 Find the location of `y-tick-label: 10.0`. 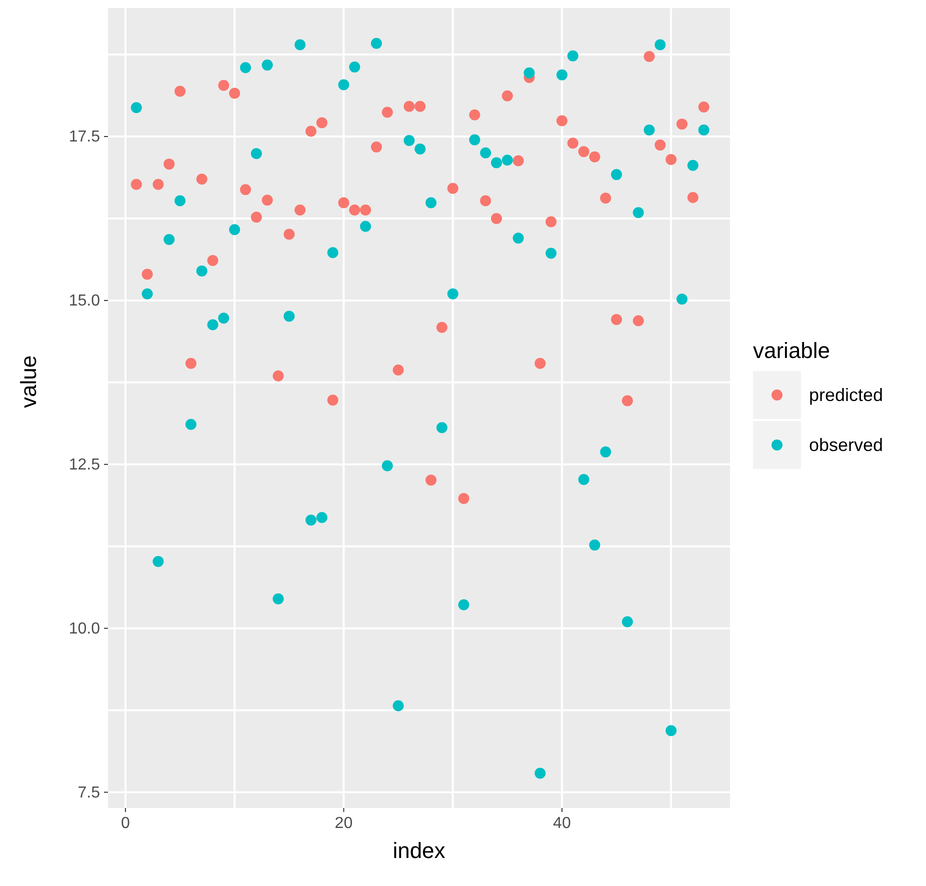

y-tick-label: 10.0 is located at coordinates (84, 629).